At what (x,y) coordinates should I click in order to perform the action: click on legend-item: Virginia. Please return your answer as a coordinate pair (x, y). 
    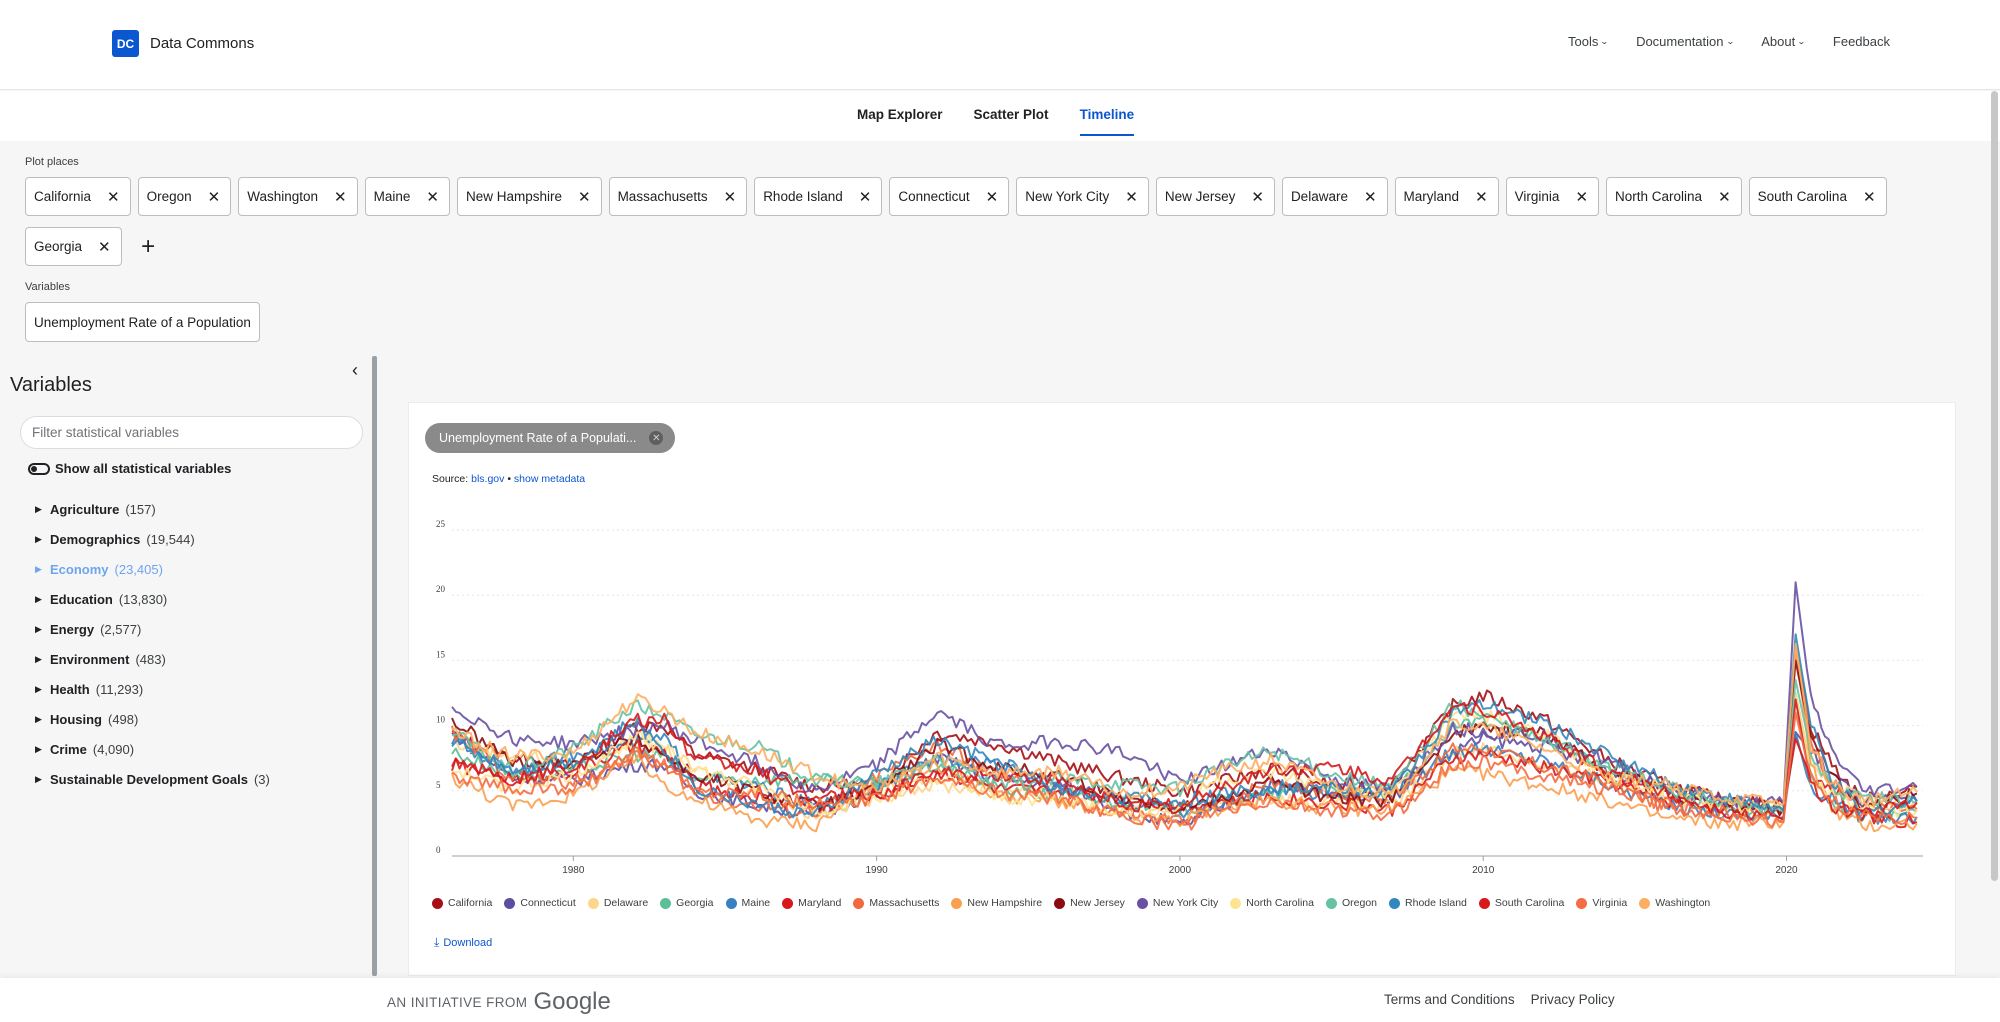
    Looking at the image, I should click on (1601, 903).